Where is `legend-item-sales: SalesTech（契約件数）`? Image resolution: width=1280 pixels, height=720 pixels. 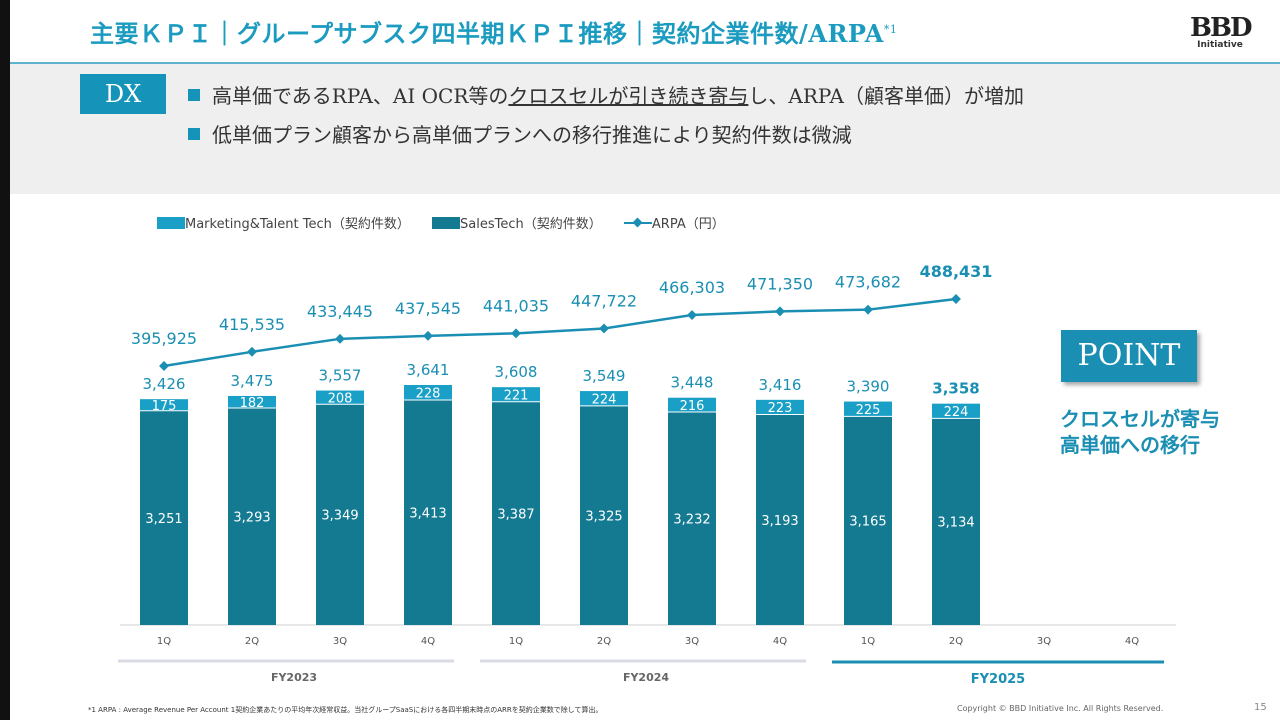 legend-item-sales: SalesTech（契約件数） is located at coordinates (517, 222).